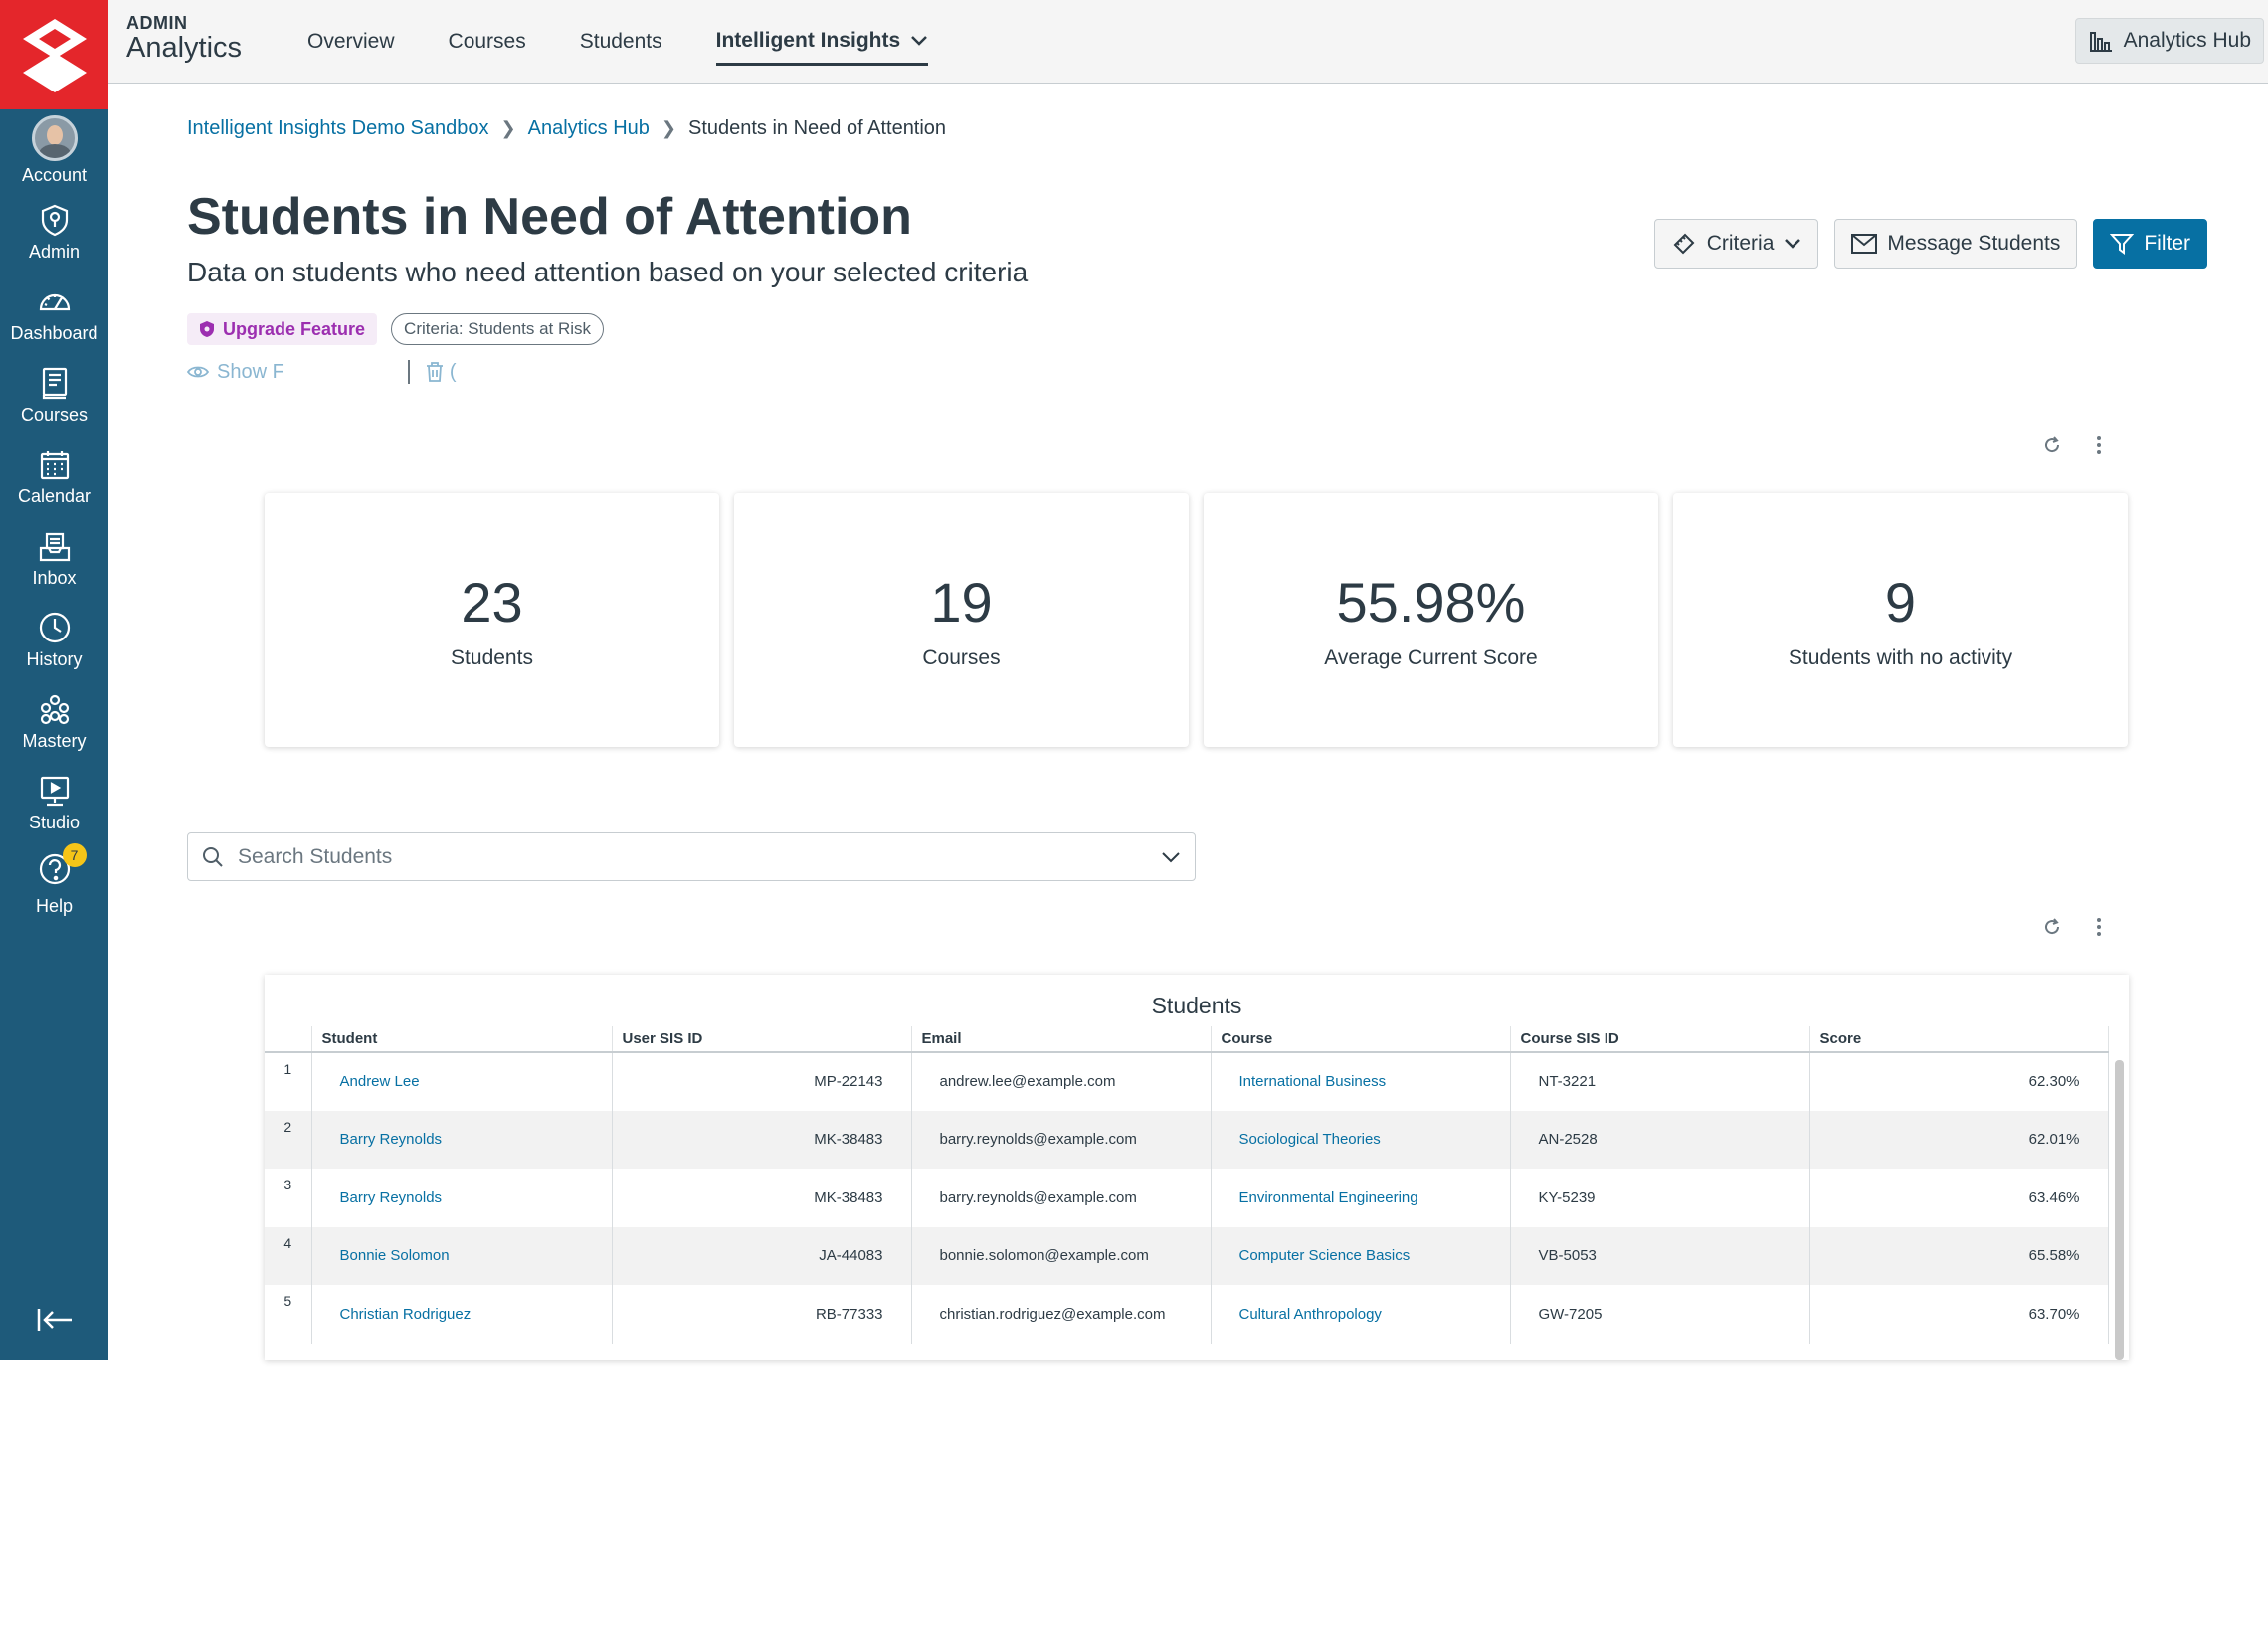 This screenshot has height=1641, width=2268. What do you see at coordinates (2187, 41) in the screenshot?
I see `analytics-hub-label: Analytics Hub` at bounding box center [2187, 41].